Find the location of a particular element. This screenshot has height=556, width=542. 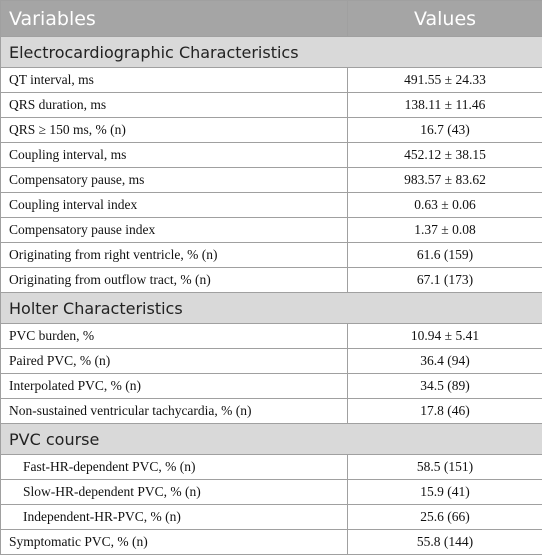

section-title: Holter Characteristics is located at coordinates (271, 308).